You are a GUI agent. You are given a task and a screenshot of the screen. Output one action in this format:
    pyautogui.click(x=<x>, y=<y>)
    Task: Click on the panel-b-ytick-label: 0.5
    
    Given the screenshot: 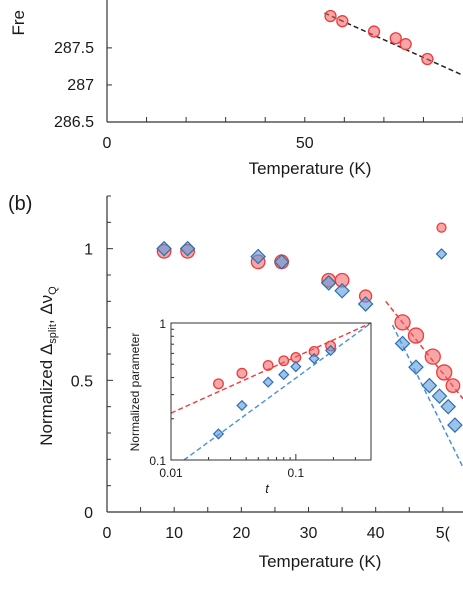 What is the action you would take?
    pyautogui.click(x=82, y=381)
    